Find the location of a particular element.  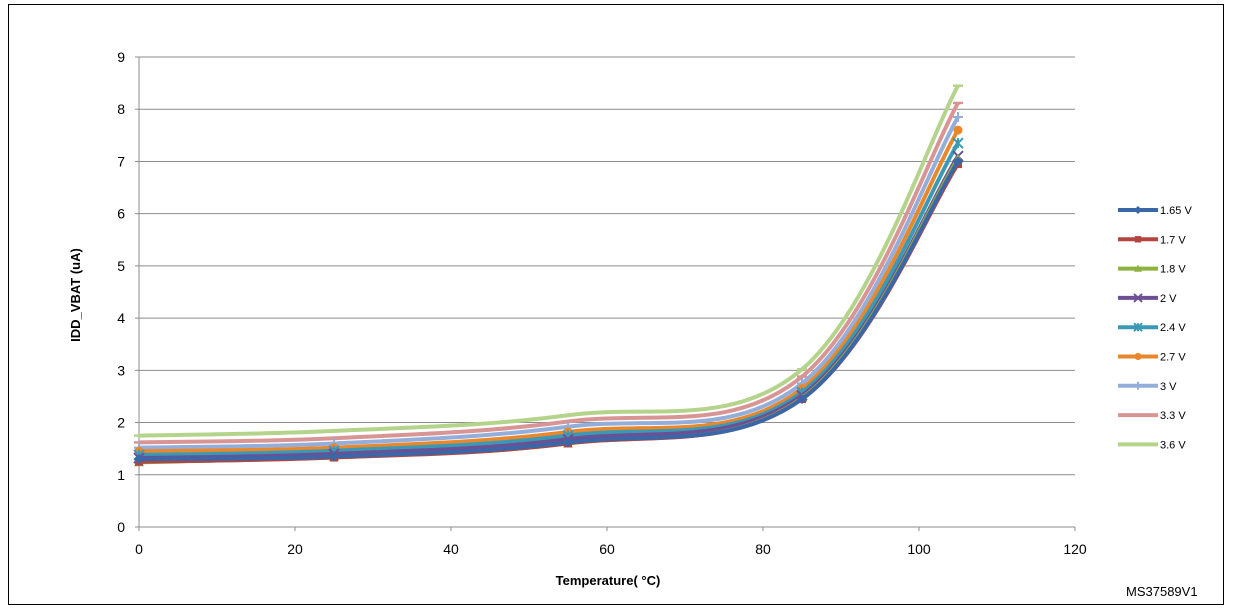

legend-label: 3 V is located at coordinates (1168, 387).